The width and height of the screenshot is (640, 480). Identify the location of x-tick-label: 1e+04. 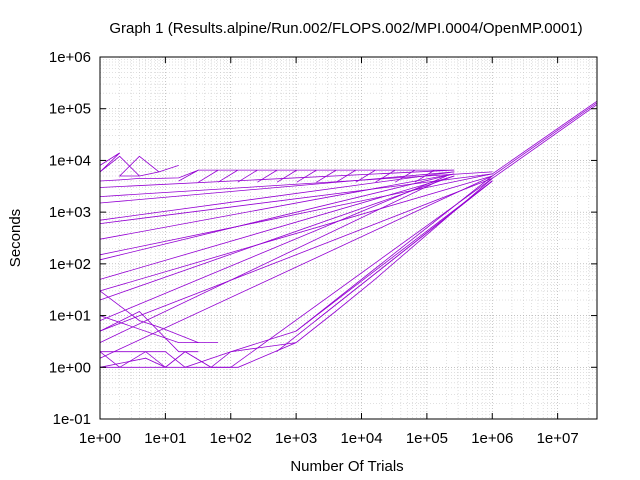
(361, 438).